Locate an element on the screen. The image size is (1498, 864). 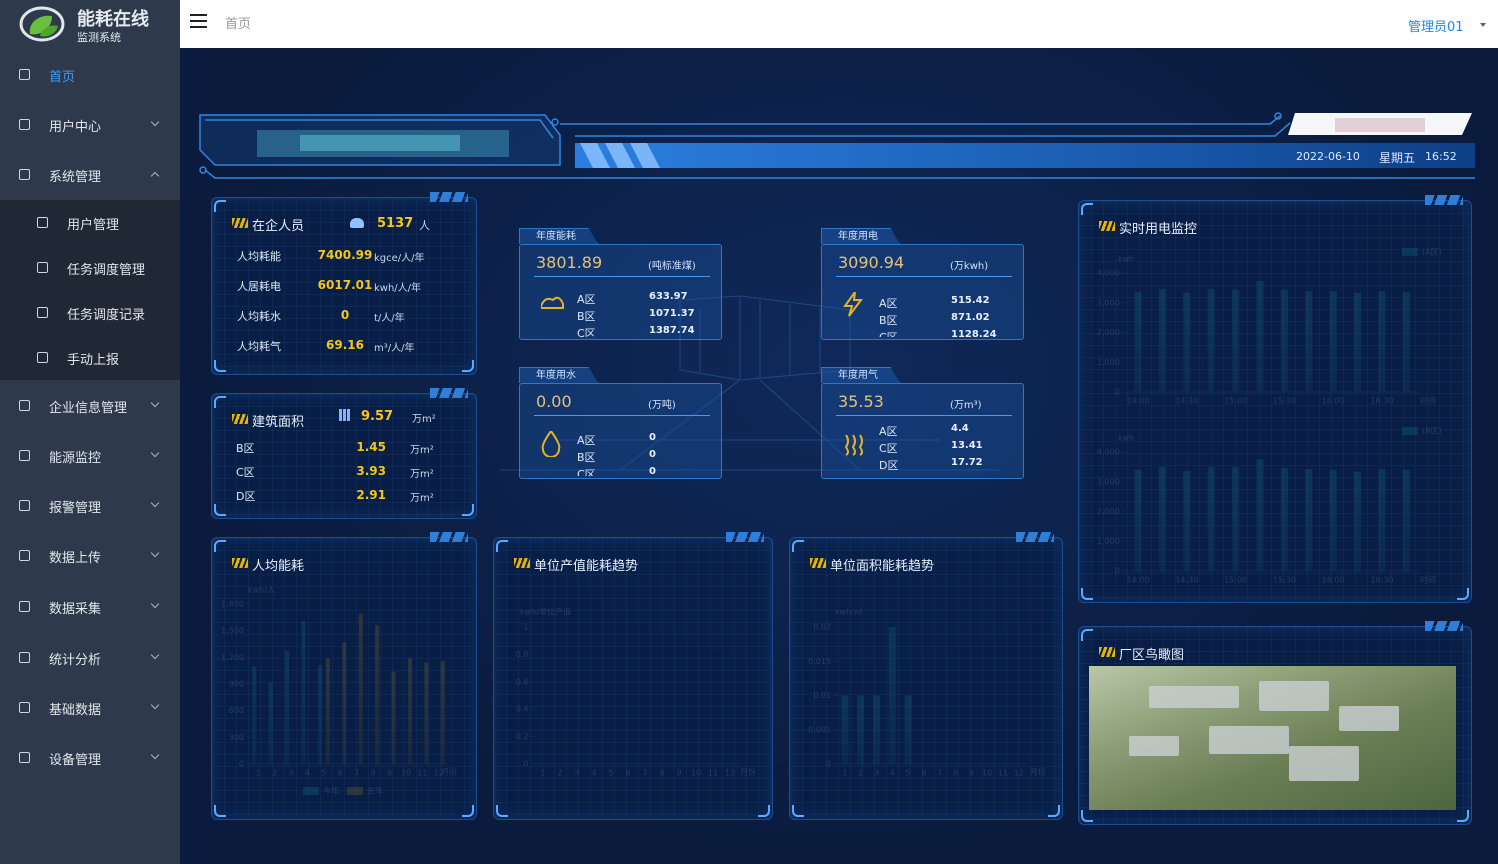
menu-item: 能源监控 is located at coordinates (75, 458).